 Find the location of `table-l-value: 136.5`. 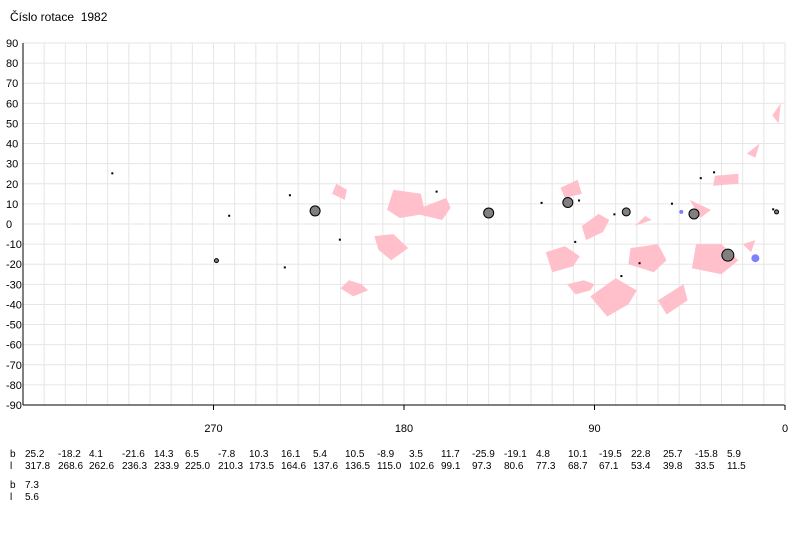

table-l-value: 136.5 is located at coordinates (358, 466).